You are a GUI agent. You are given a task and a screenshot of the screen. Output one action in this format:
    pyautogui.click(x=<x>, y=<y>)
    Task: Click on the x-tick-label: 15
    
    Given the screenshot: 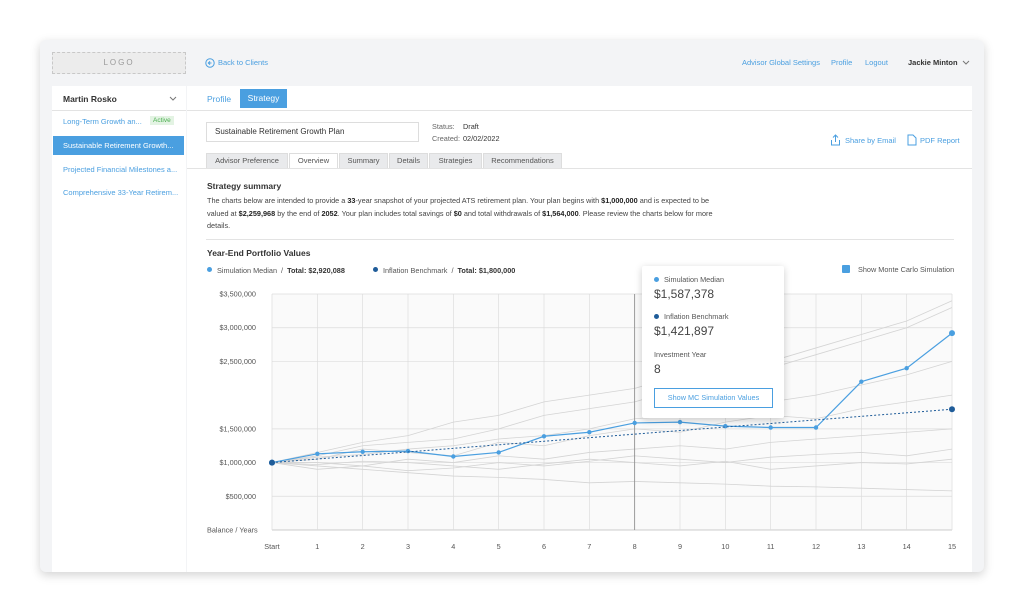 What is the action you would take?
    pyautogui.click(x=952, y=546)
    